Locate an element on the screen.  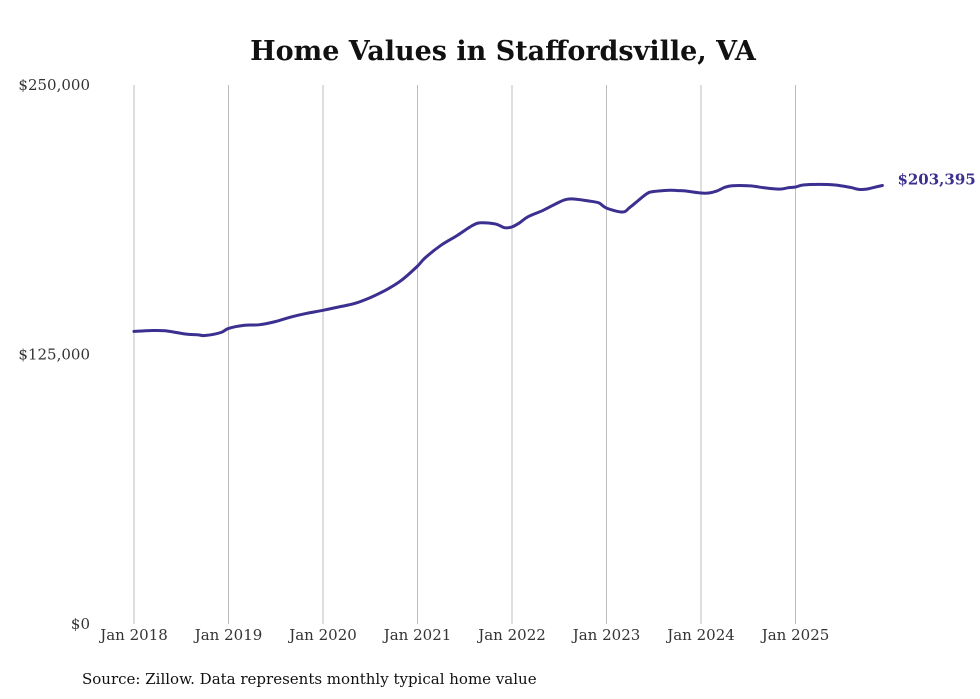
latest-value-label: $203,395 is located at coordinates (936, 179).